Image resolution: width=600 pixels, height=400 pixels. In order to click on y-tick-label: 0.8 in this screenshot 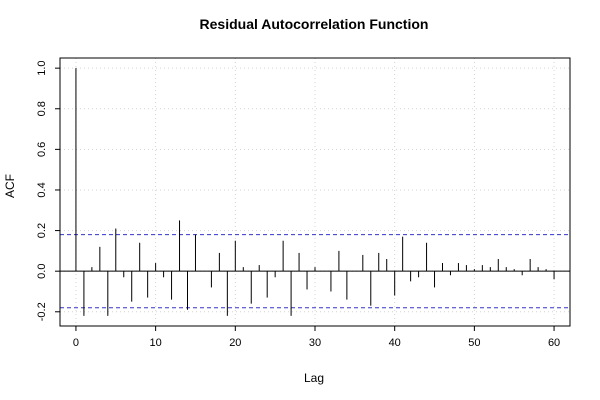, I will do `click(42, 108)`.